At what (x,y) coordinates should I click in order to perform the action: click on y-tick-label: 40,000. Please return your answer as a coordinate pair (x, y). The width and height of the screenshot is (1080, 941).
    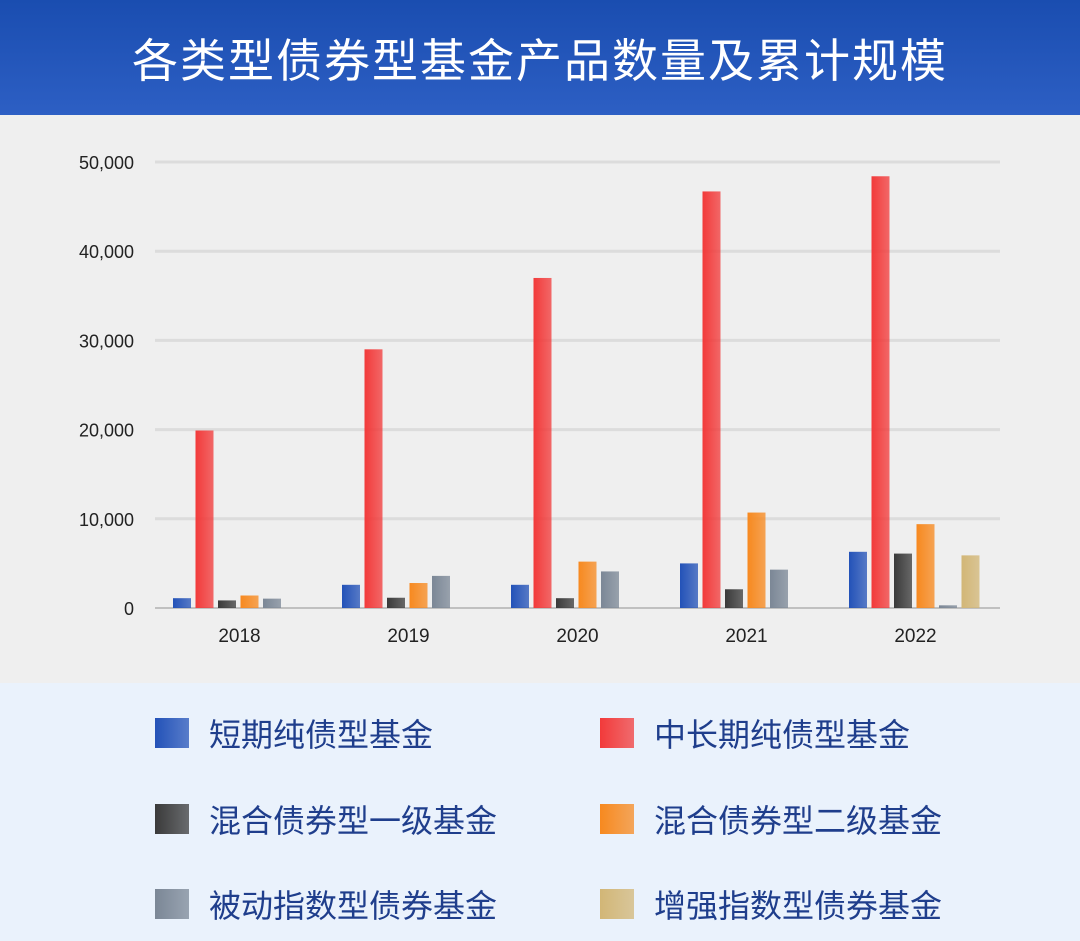
    Looking at the image, I should click on (106, 252).